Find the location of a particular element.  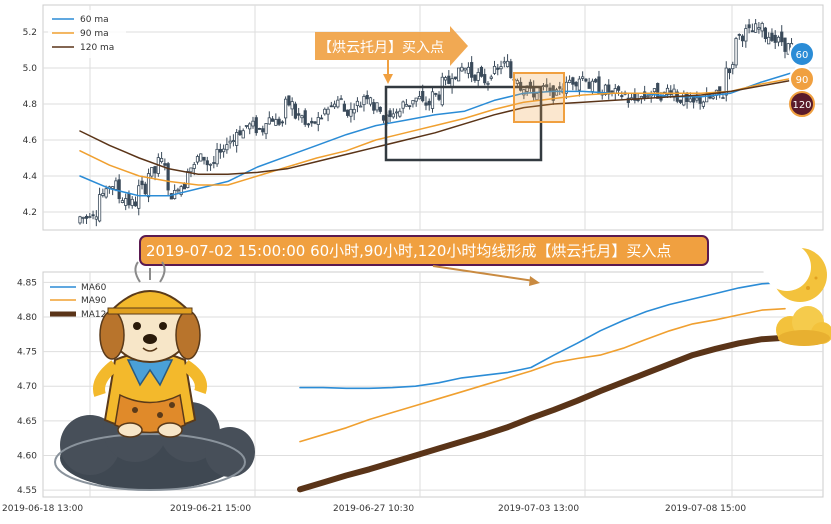

signal-box-orange is located at coordinates (539, 97).